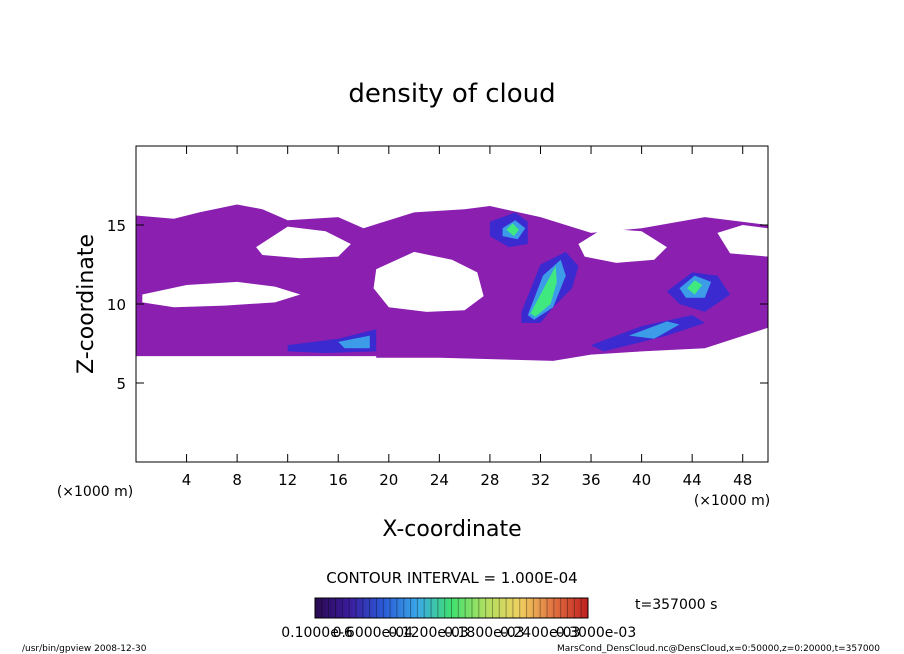 This screenshot has width=904, height=654. Describe the element at coordinates (692, 480) in the screenshot. I see `x-tick-label: 44` at that location.